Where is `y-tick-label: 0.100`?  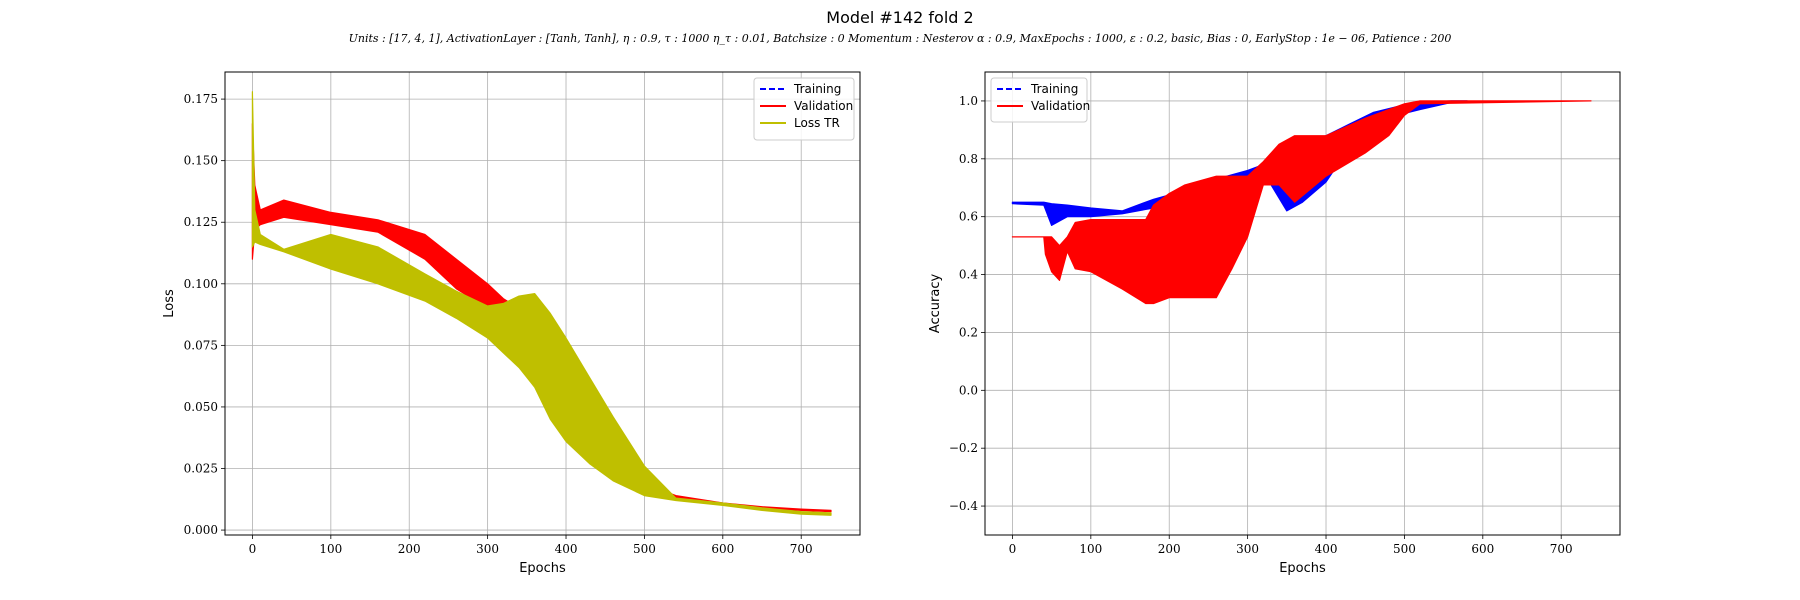
y-tick-label: 0.100 is located at coordinates (201, 284).